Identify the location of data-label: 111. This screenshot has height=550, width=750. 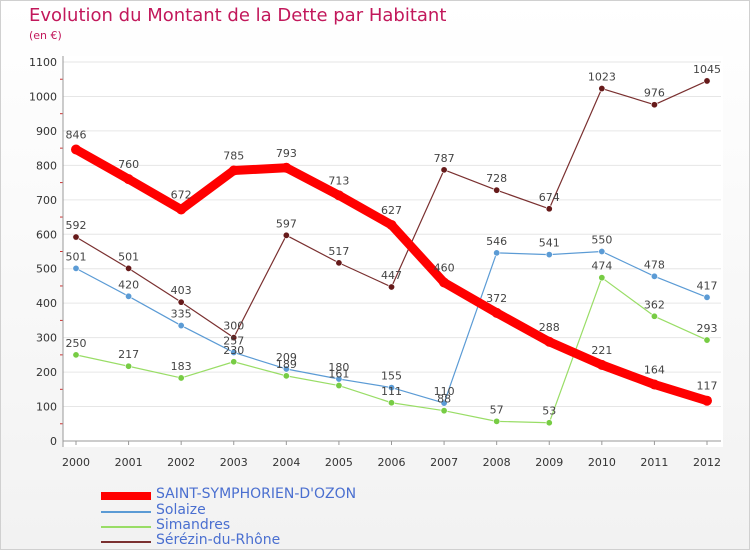
(391, 391).